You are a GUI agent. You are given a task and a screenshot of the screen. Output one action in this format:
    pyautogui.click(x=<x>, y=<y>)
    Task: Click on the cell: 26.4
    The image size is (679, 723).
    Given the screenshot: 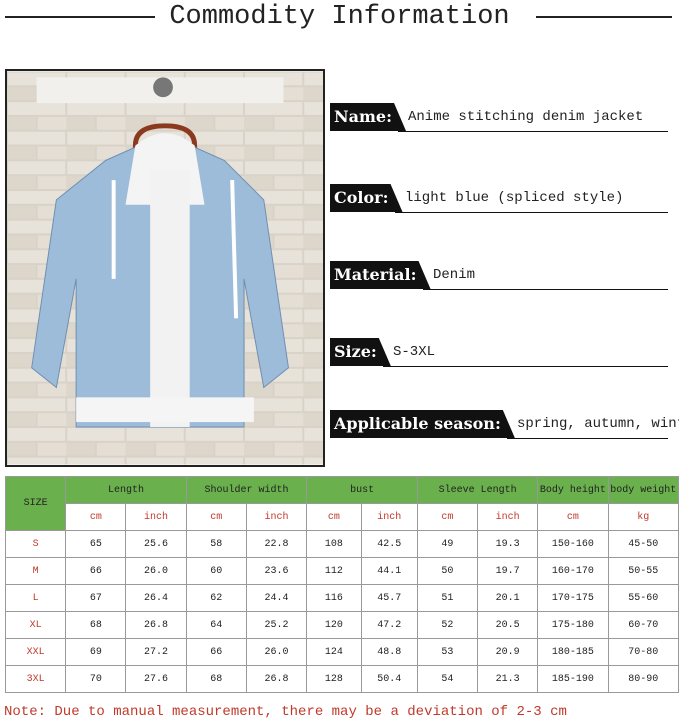 What is the action you would take?
    pyautogui.click(x=156, y=598)
    